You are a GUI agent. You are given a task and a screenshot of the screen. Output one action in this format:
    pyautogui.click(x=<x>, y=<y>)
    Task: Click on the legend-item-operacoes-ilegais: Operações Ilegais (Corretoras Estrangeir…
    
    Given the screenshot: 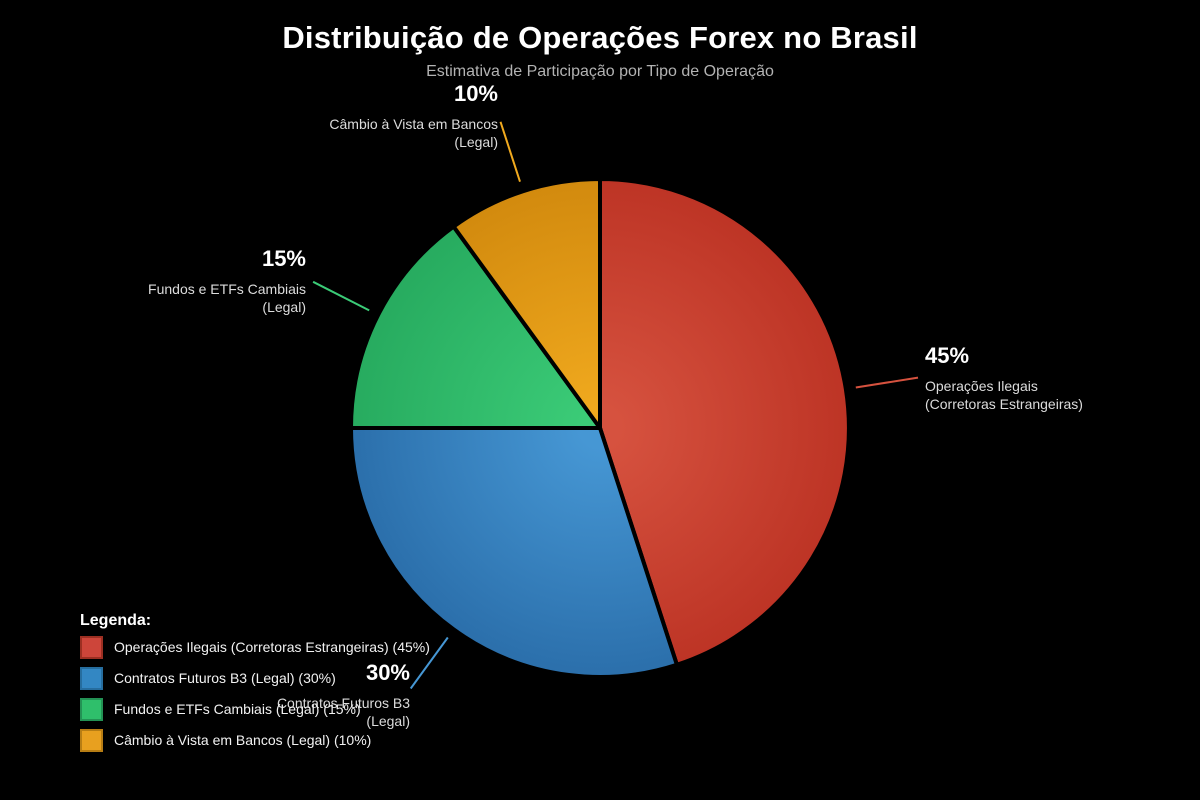 What is the action you would take?
    pyautogui.click(x=255, y=647)
    